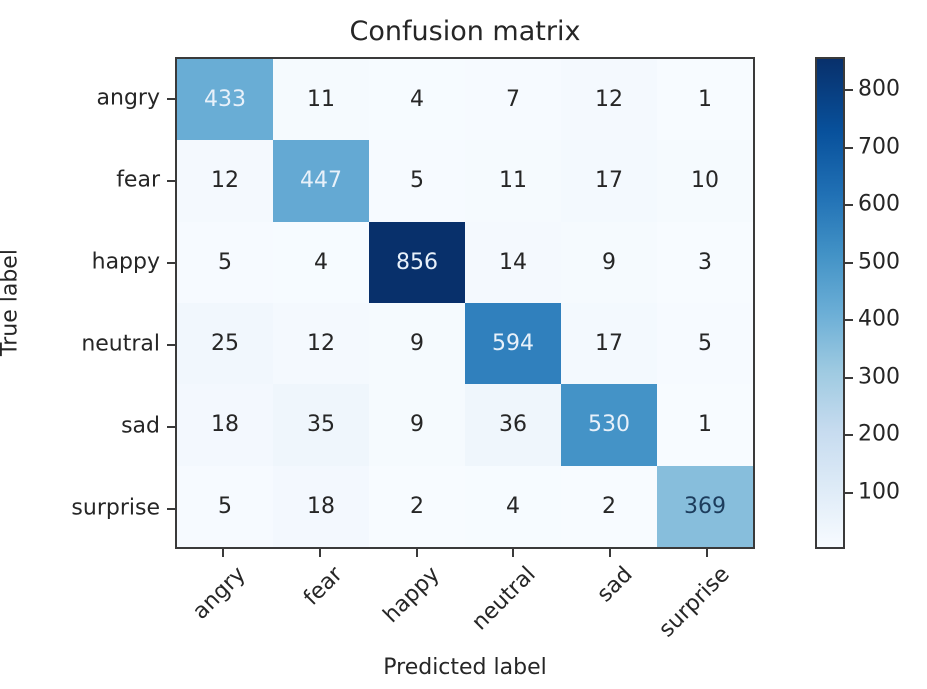  I want to click on matrix-cell: 10, so click(705, 181).